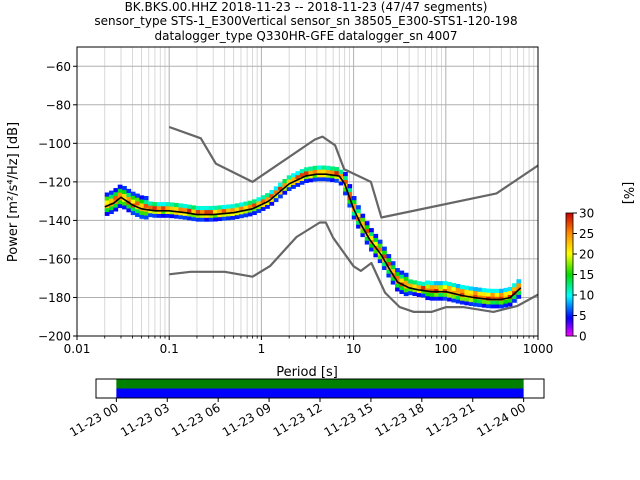  I want to click on y-tick-label: −120, so click(54, 182).